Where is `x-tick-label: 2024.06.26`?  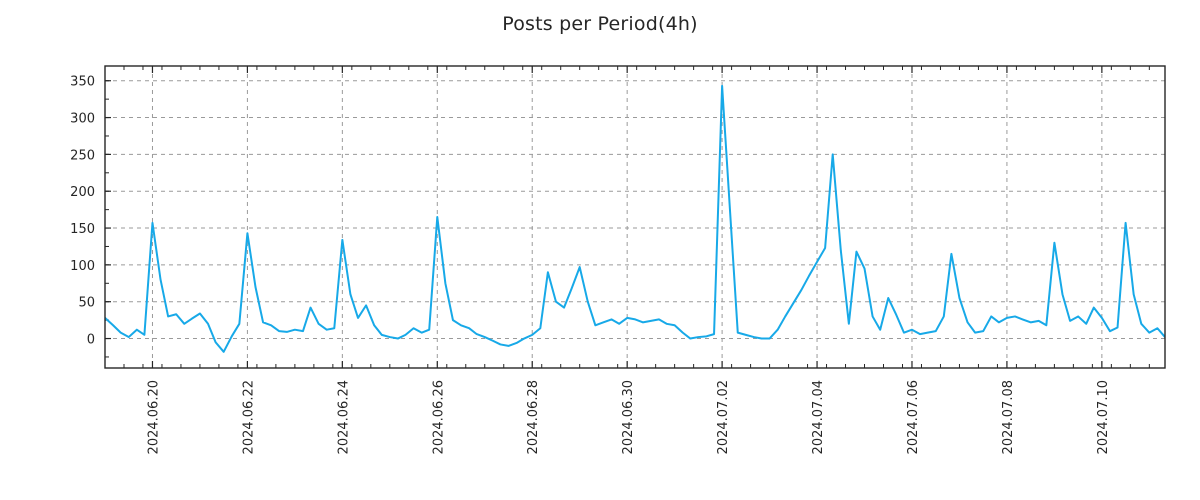
x-tick-label: 2024.06.26 is located at coordinates (438, 417).